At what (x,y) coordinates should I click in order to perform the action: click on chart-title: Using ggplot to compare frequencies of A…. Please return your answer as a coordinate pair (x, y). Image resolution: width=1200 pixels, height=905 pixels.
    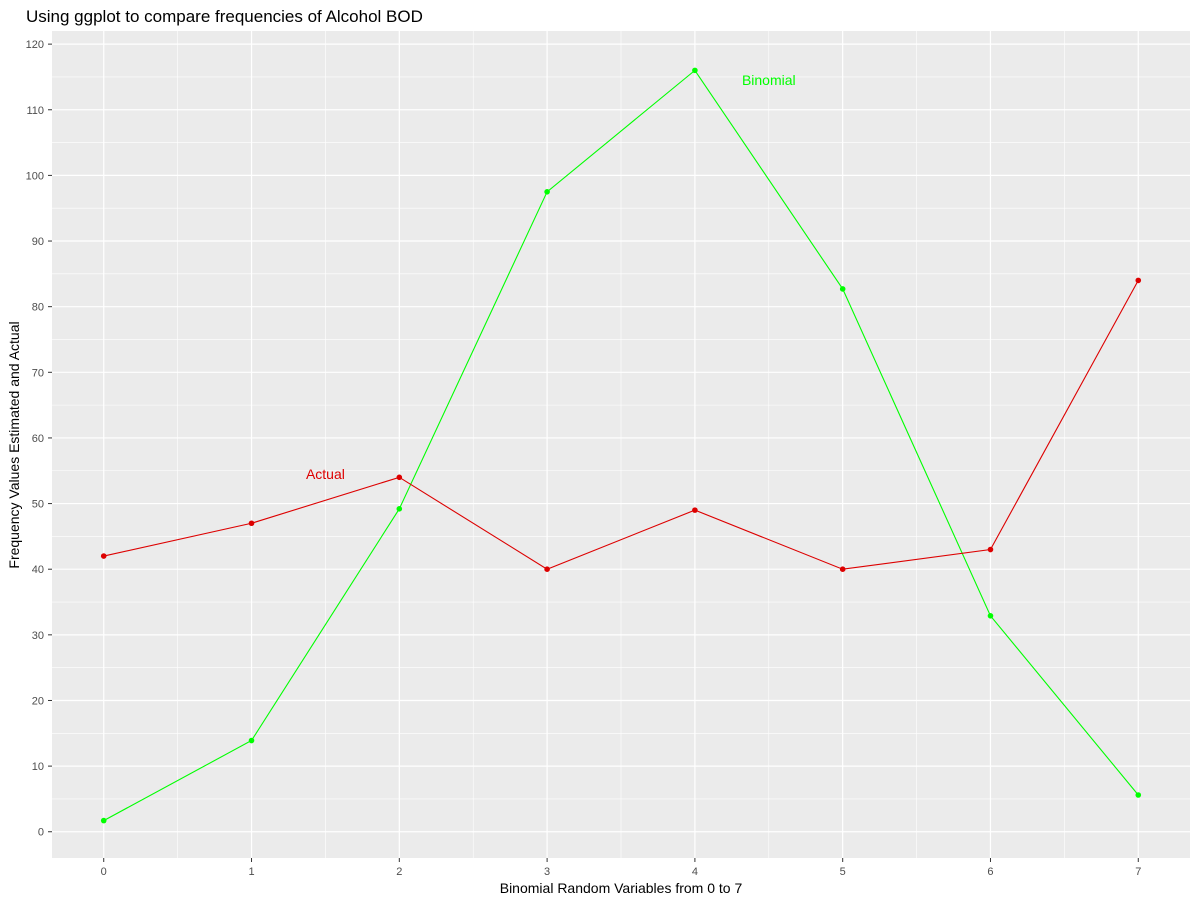
    Looking at the image, I should click on (224, 16).